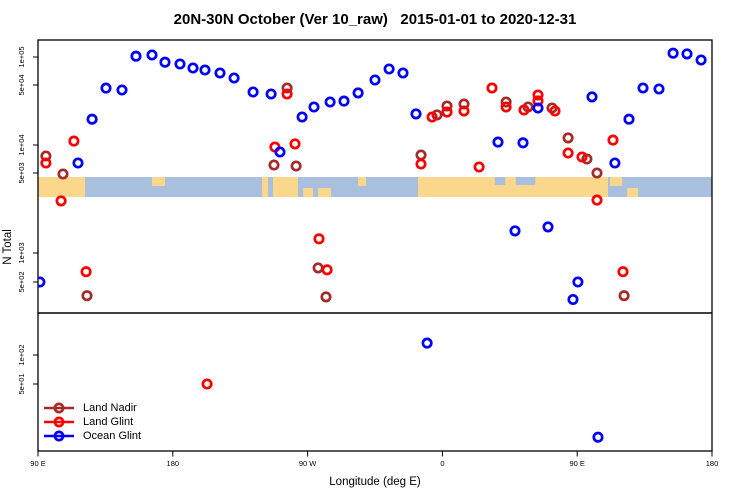 The image size is (750, 500). I want to click on x-tick-label: 0, so click(442, 463).